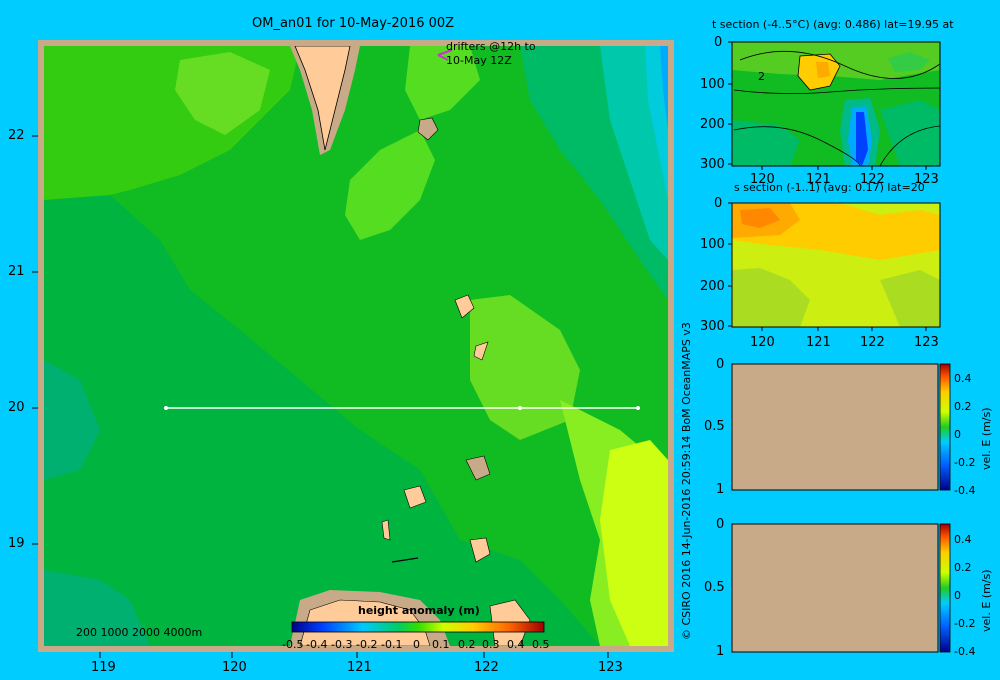  I want to click on cb-tick: -0.3, so click(342, 644).